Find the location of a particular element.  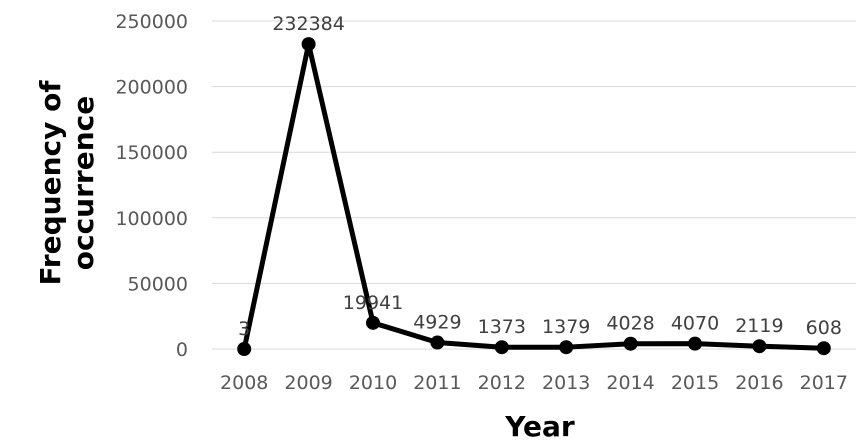

y-tick-label: 200000 is located at coordinates (151, 88).